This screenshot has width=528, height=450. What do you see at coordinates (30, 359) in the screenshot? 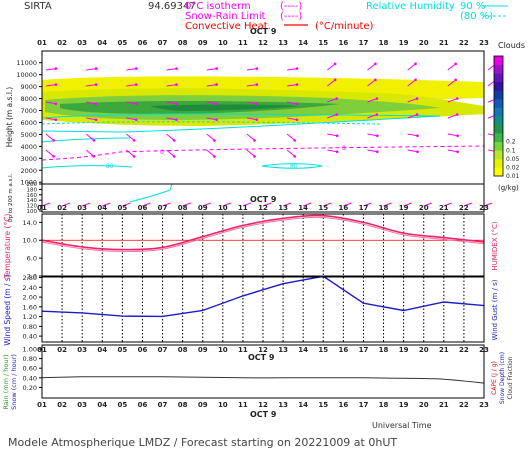
I see `rain-ytick-label: 0.80` at bounding box center [30, 359].